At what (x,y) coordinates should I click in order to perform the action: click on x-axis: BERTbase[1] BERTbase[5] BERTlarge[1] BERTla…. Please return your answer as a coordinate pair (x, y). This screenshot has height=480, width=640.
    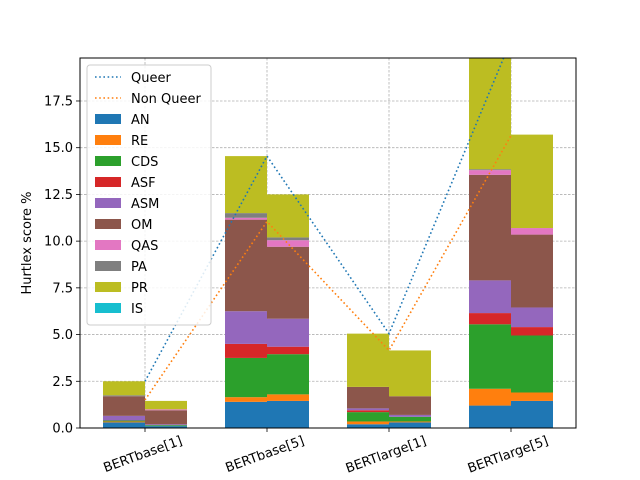
    Looking at the image, I should click on (326, 452).